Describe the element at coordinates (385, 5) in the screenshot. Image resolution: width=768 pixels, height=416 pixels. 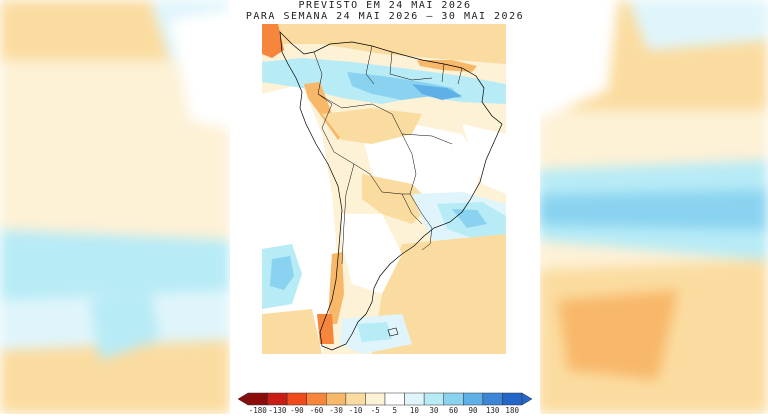
I see `forecast-issue-date: PREVISTO EM 24 MAI 2026` at that location.